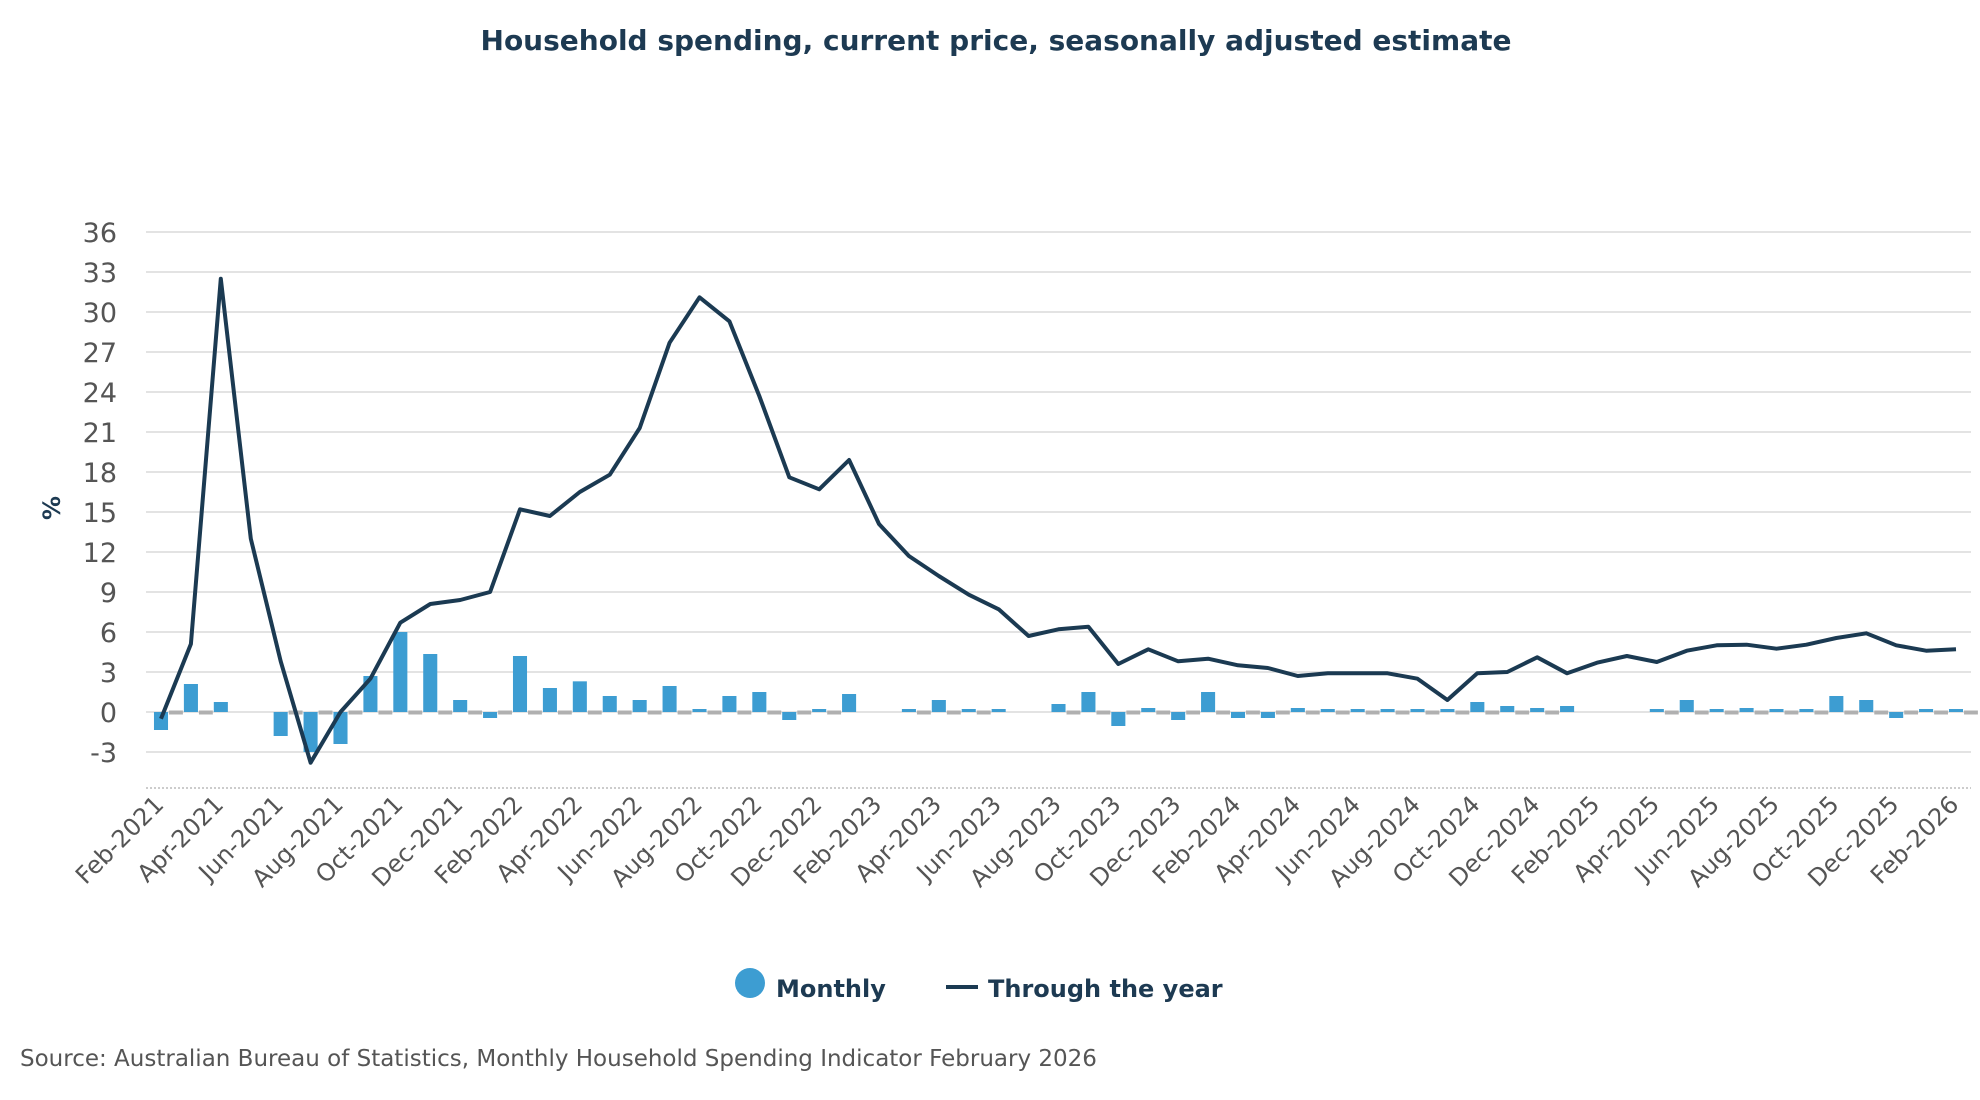 This screenshot has height=1100, width=1980. Describe the element at coordinates (100, 273) in the screenshot. I see `y-tick-label: 33` at that location.